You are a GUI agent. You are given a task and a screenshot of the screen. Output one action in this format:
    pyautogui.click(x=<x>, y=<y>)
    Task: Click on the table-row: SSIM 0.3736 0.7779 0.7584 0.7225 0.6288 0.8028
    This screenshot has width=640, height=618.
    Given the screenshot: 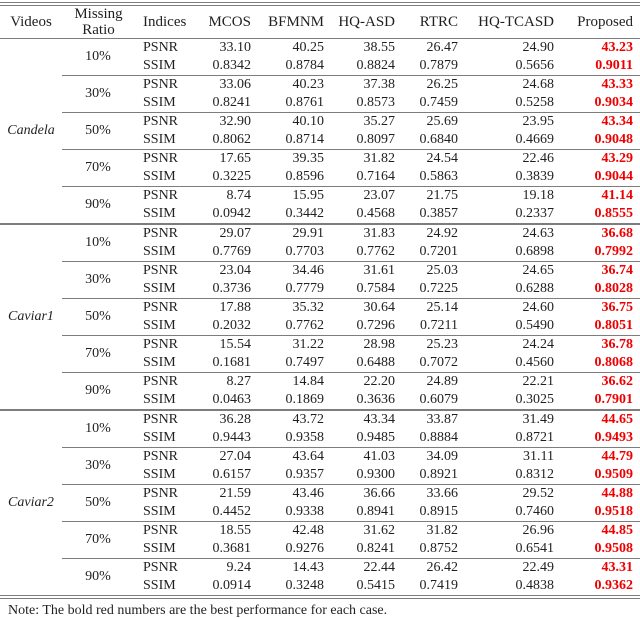 What is the action you would take?
    pyautogui.click(x=320, y=289)
    